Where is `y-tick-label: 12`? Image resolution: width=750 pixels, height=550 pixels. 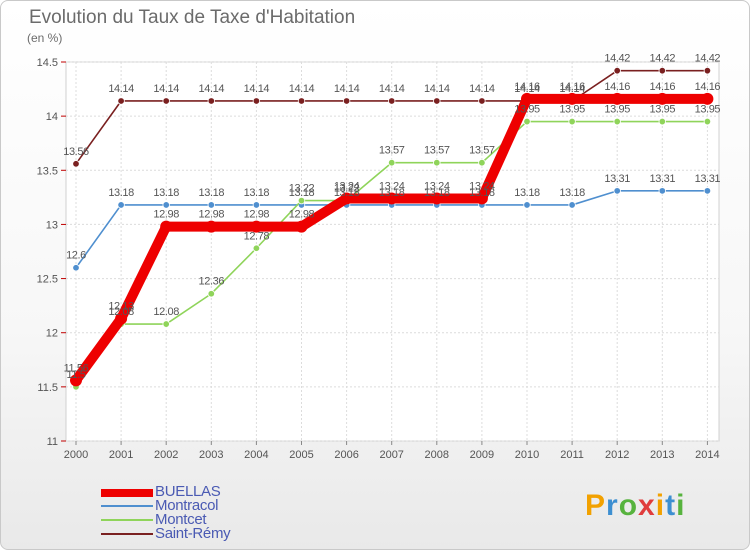 y-tick-label: 12 is located at coordinates (52, 334).